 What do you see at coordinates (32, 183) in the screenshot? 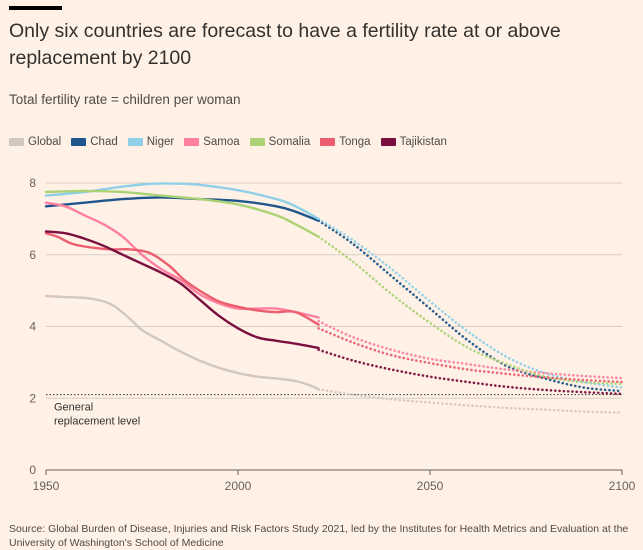
I see `y-tick-label: 8` at bounding box center [32, 183].